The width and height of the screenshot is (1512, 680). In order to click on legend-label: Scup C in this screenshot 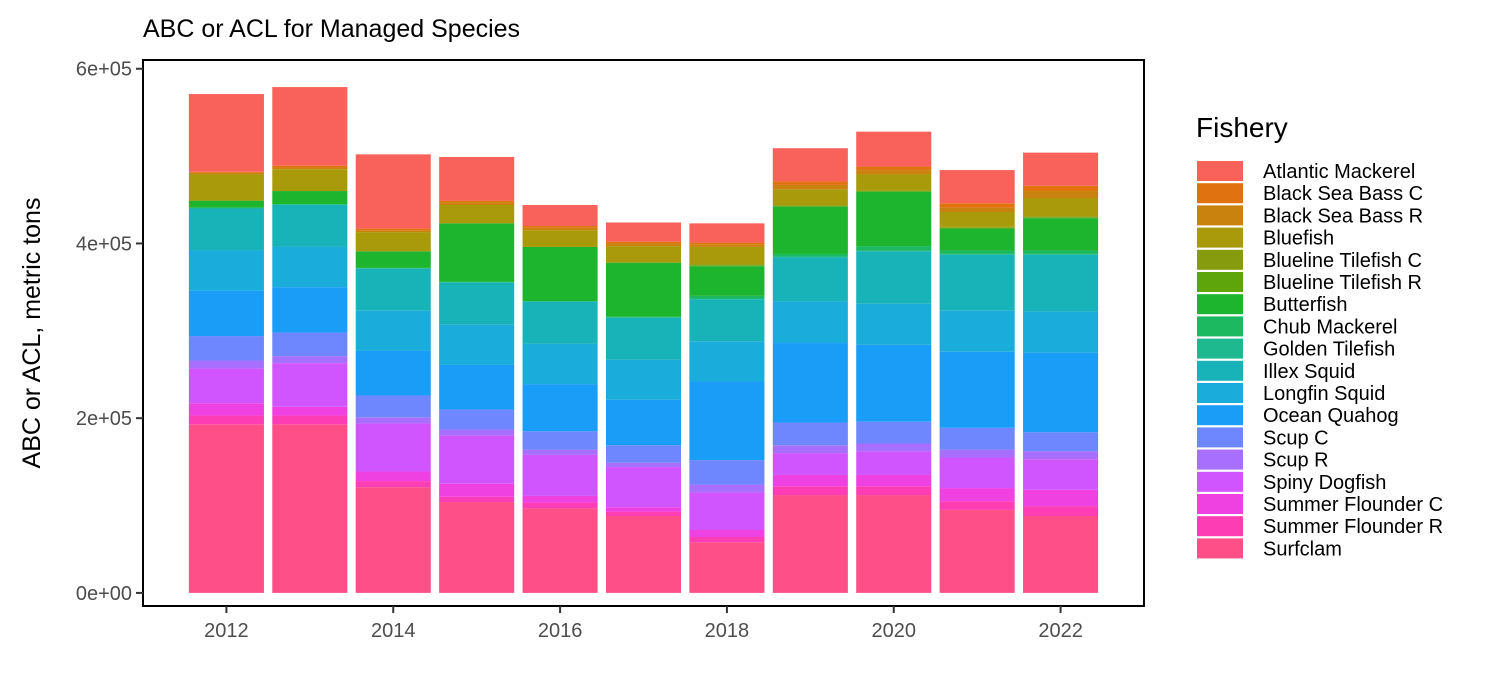, I will do `click(1296, 438)`.